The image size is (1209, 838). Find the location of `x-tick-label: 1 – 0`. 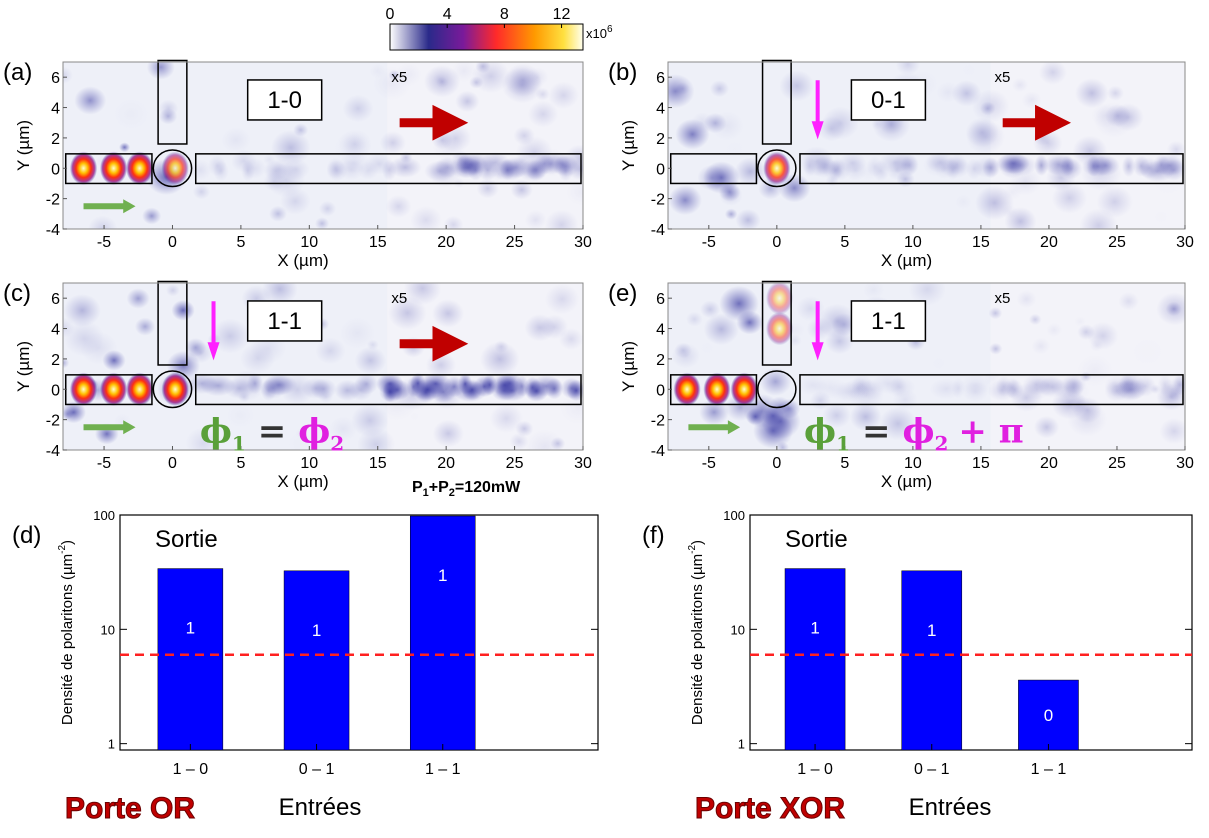

x-tick-label: 1 – 0 is located at coordinates (815, 769).